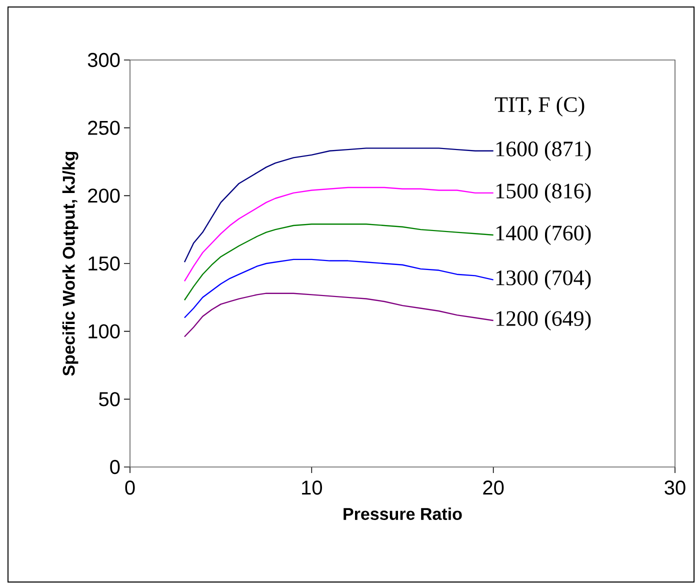 The height and width of the screenshot is (583, 695). I want to click on x-axis-title: Pressure Ratio, so click(403, 514).